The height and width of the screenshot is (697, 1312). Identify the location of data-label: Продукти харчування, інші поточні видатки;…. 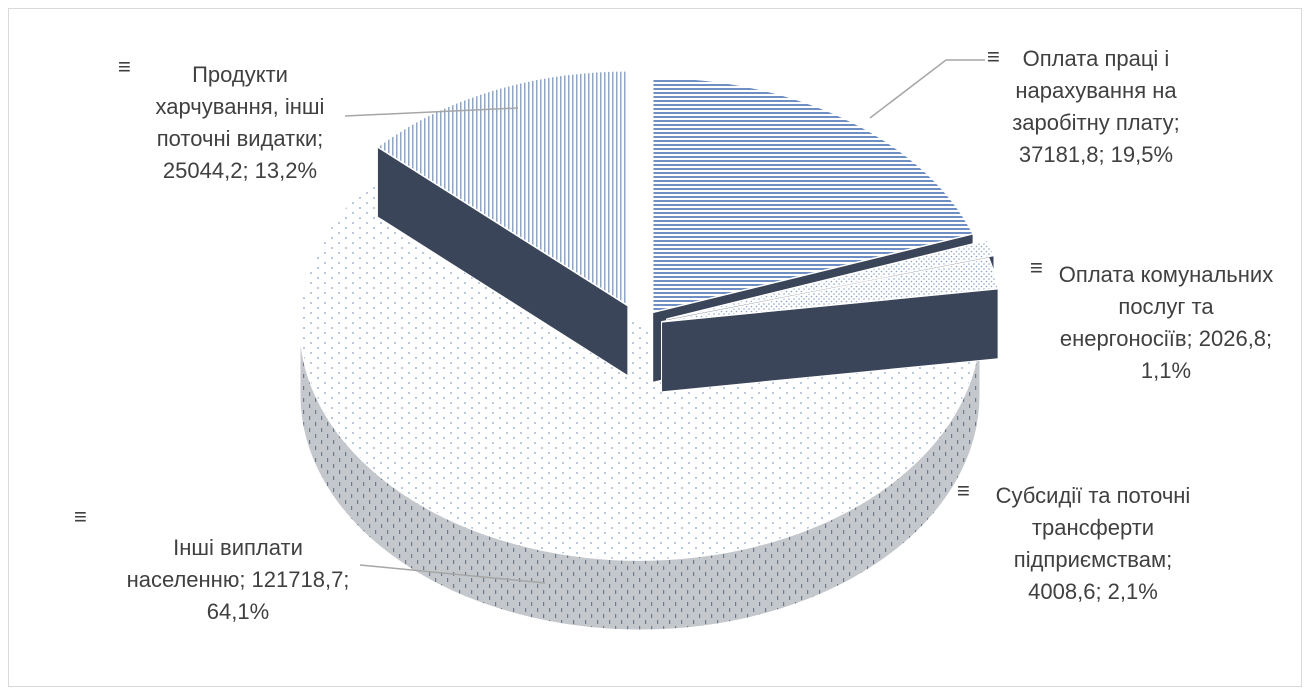
(240, 122).